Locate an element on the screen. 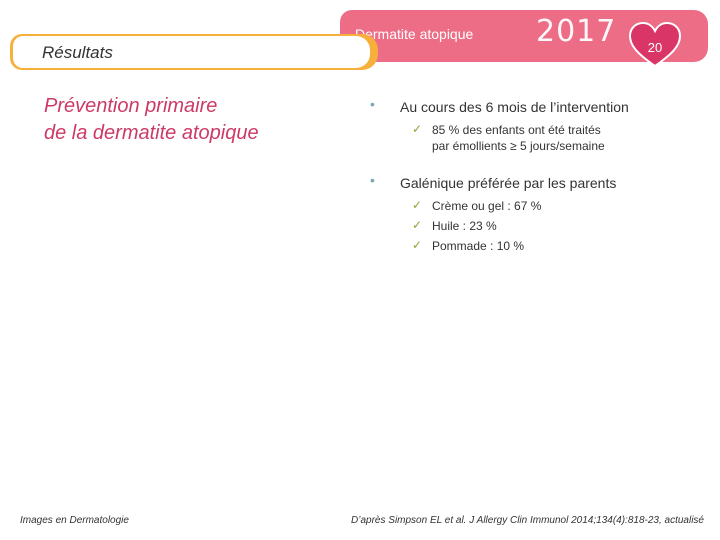 Image resolution: width=720 pixels, height=540 pixels. sub-item: Huile : 23 % is located at coordinates (464, 226).